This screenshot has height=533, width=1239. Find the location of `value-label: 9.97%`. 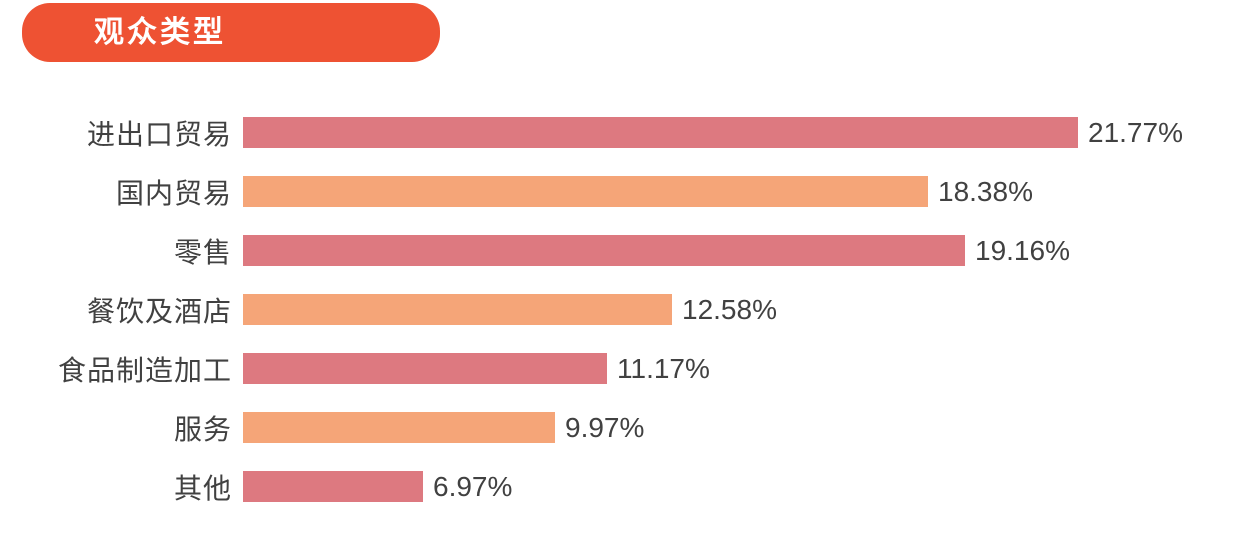

value-label: 9.97% is located at coordinates (605, 427).